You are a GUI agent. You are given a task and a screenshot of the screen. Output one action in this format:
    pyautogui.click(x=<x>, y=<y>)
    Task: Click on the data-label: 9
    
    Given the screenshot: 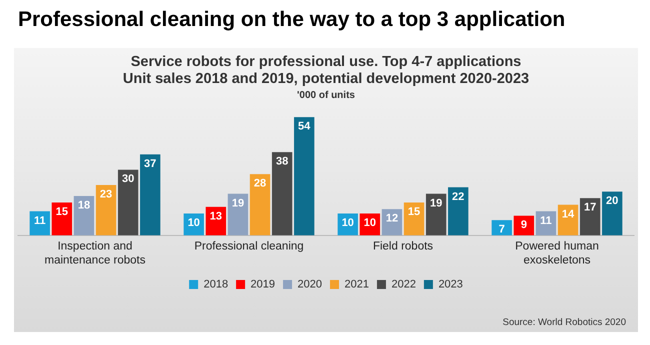 What is the action you would take?
    pyautogui.click(x=523, y=225)
    